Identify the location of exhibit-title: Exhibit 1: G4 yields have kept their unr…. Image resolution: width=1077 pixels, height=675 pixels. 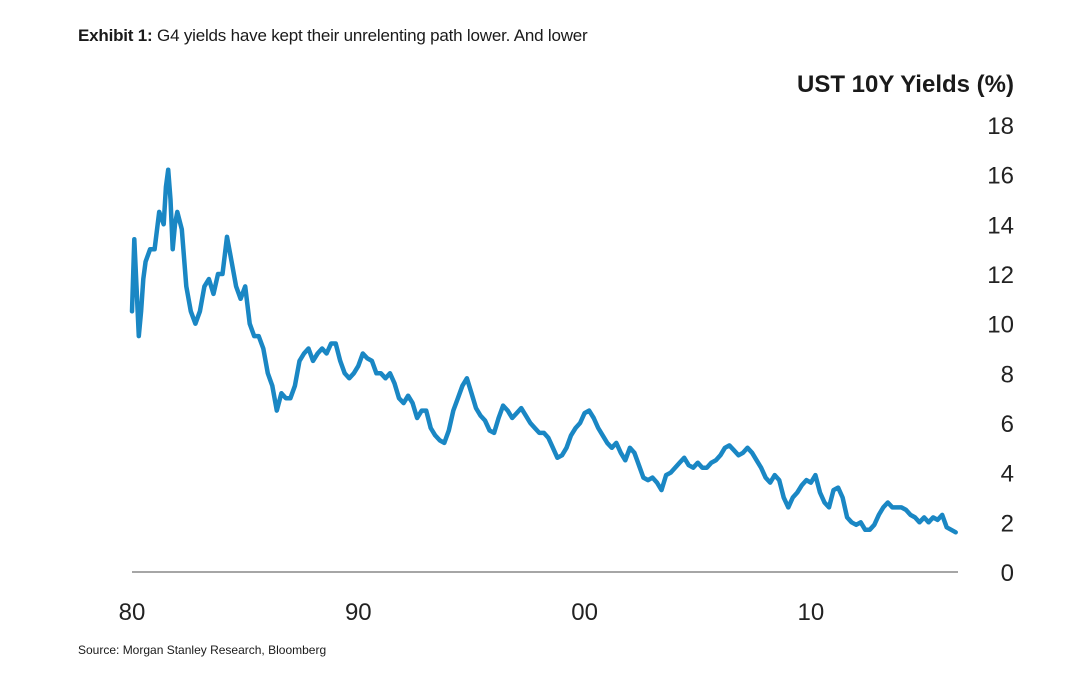
(333, 36).